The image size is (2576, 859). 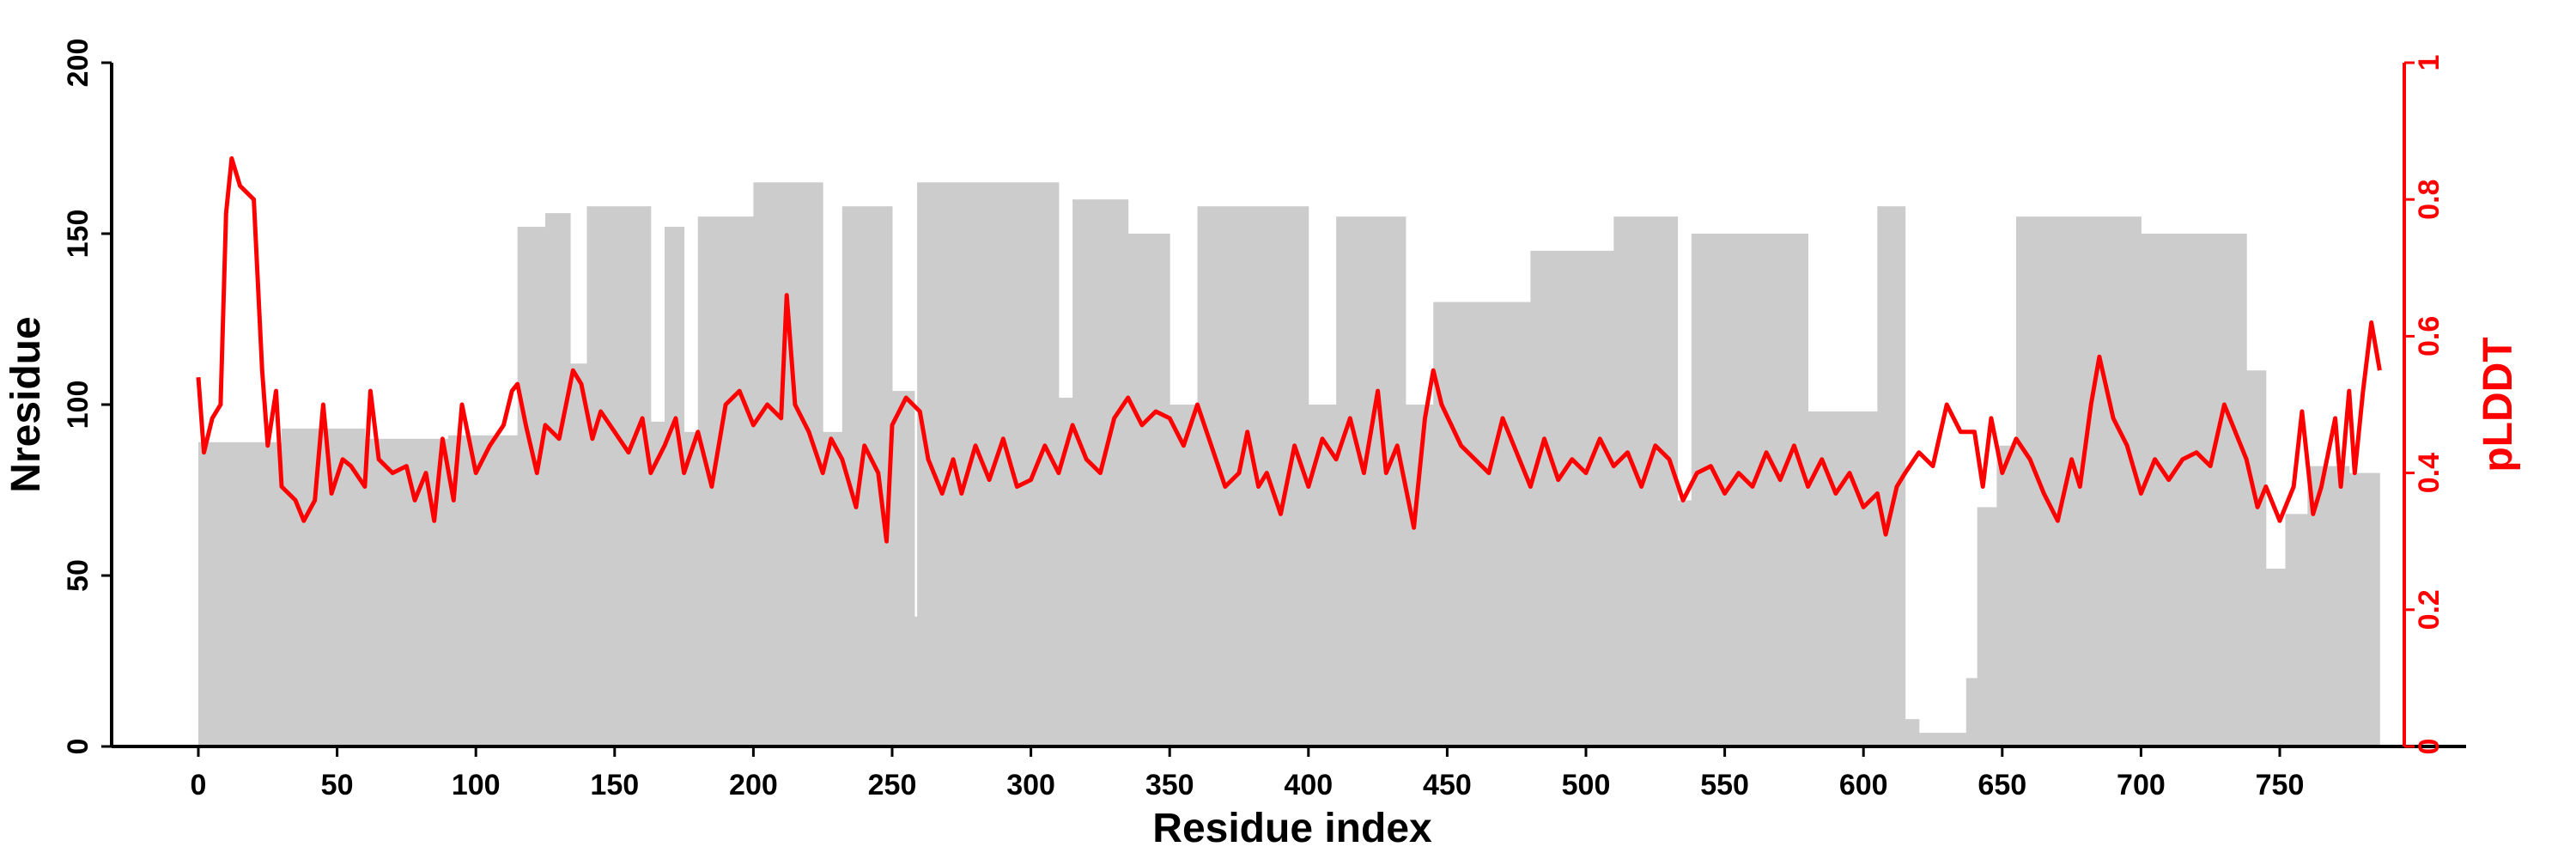 What do you see at coordinates (1864, 785) in the screenshot?
I see `x-tick-label: 600` at bounding box center [1864, 785].